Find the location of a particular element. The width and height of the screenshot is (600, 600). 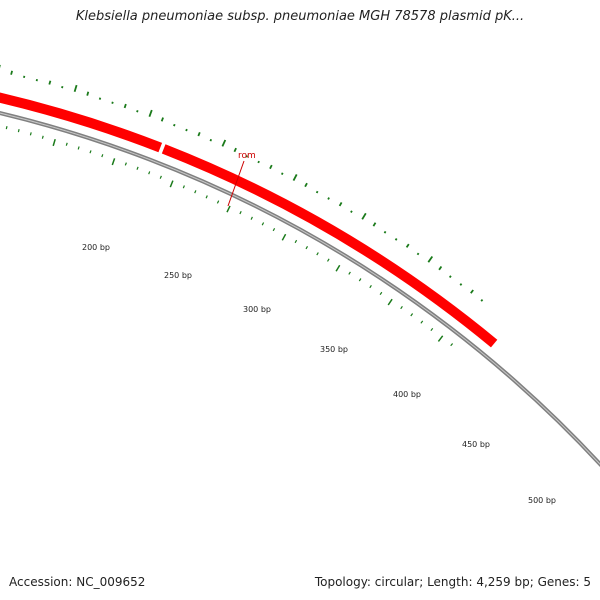

gene-rom-label-leader is located at coordinates (236, 183).